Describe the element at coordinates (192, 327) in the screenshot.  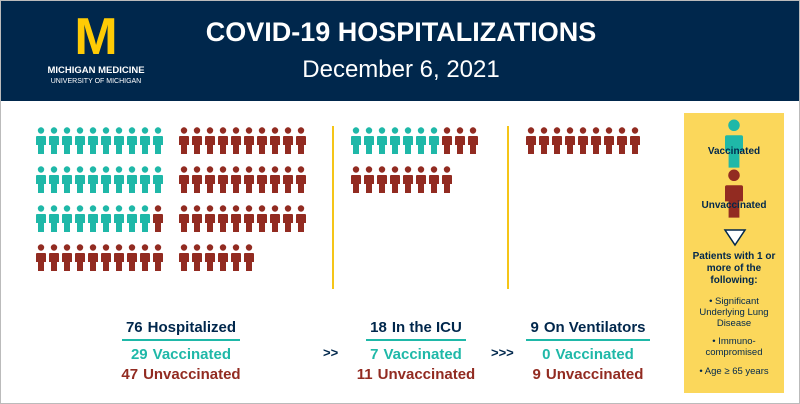
I see `total-label: Hospitalized` at that location.